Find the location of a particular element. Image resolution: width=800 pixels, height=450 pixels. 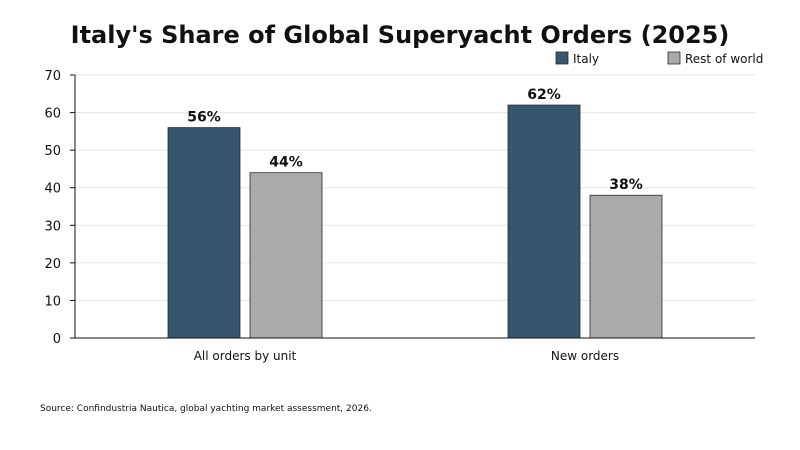

data-label: 38% is located at coordinates (626, 185).